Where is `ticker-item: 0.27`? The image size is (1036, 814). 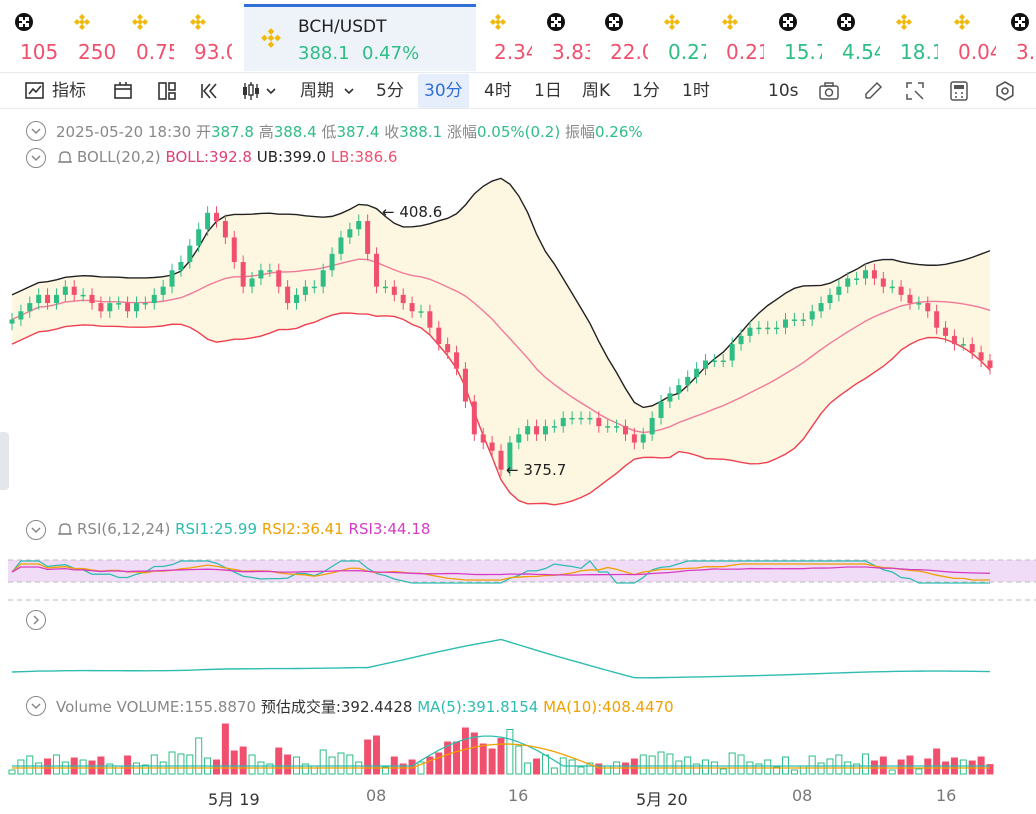 ticker-item: 0.27 is located at coordinates (677, 36).